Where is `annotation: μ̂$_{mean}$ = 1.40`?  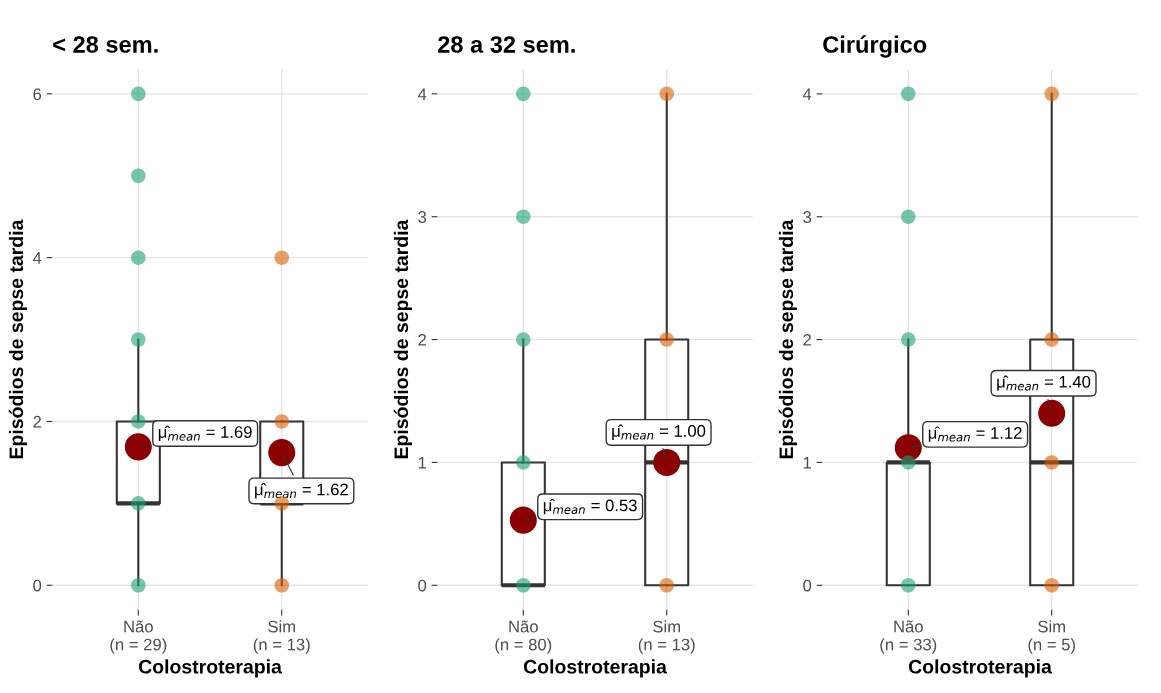
annotation: μ̂$_{mean}$ = 1.40 is located at coordinates (1044, 383).